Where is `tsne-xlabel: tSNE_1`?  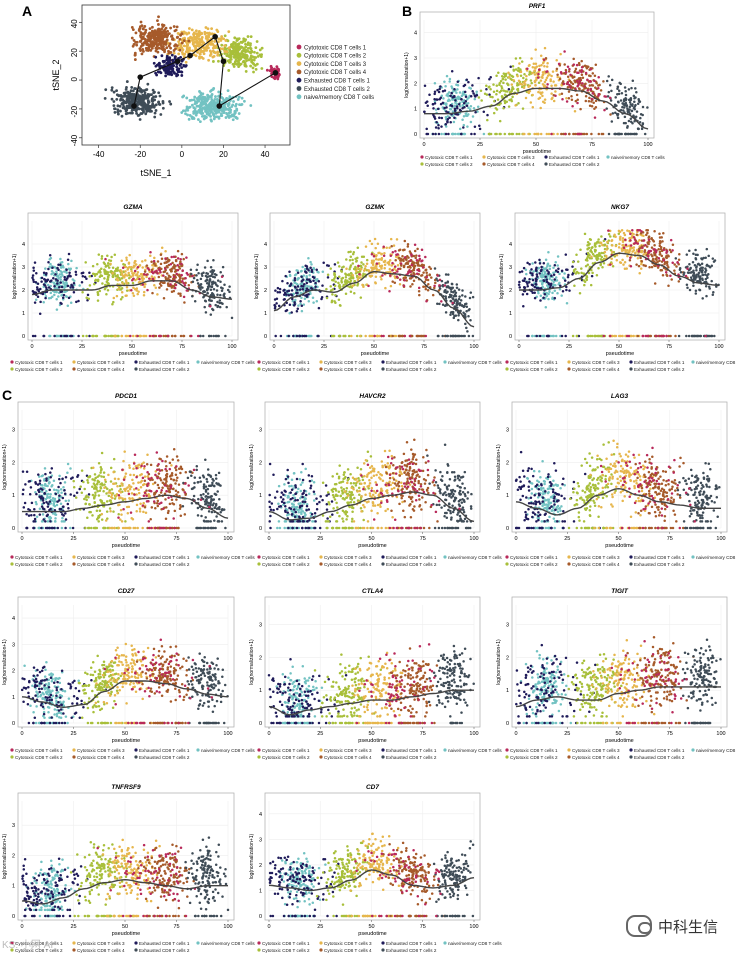
tsne-xlabel: tSNE_1 is located at coordinates (155, 173).